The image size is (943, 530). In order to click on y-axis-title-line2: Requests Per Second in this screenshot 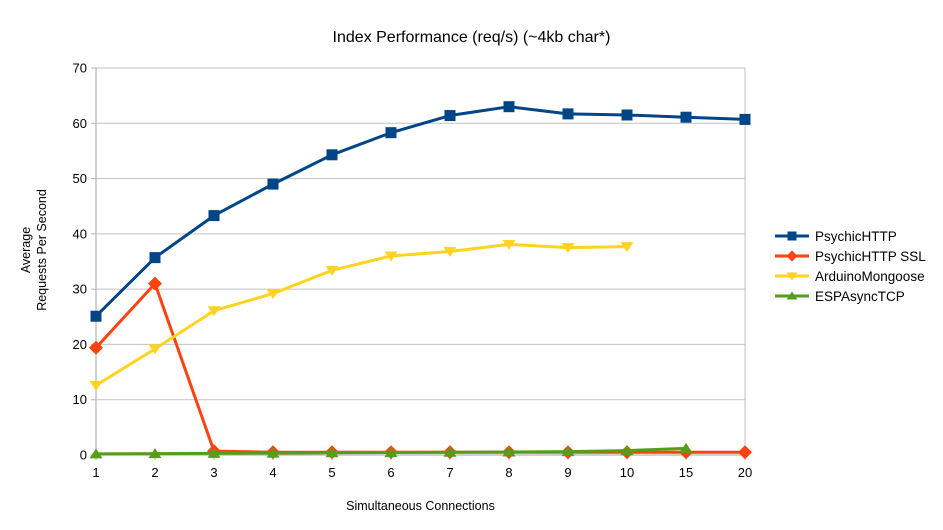, I will do `click(42, 250)`.